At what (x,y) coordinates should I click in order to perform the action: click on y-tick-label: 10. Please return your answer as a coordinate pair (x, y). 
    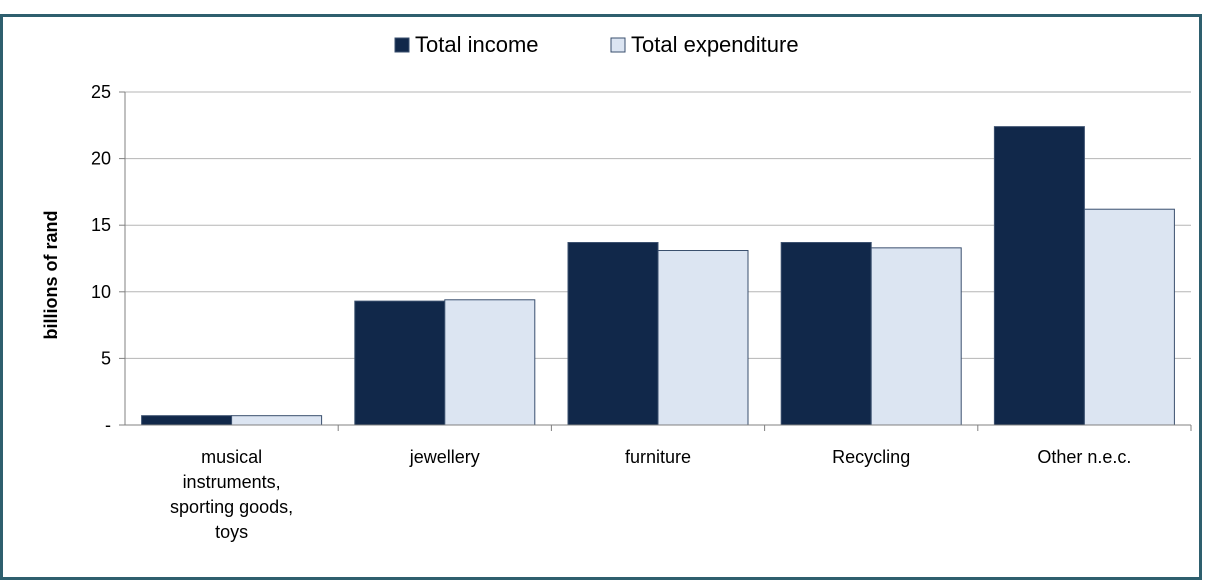
    Looking at the image, I should click on (101, 292).